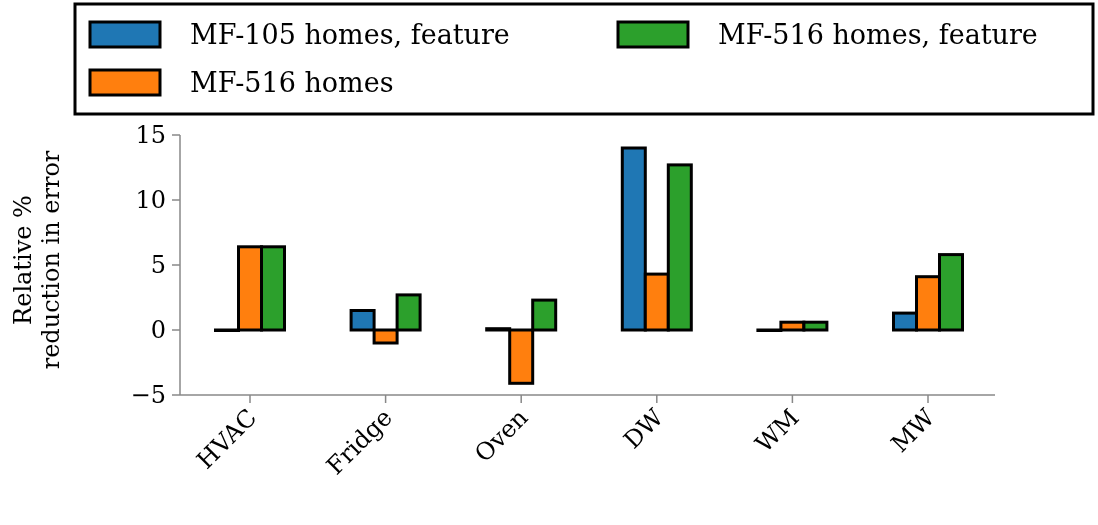  What do you see at coordinates (150, 135) in the screenshot?
I see `y-tick-label: 15` at bounding box center [150, 135].